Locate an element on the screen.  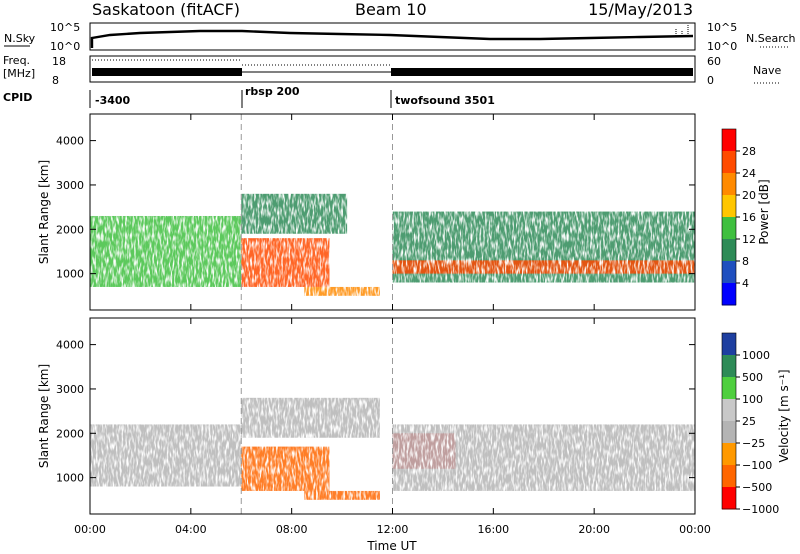
nsky-panel: N.Sky 10^5 10^0 10^5 10^0 N.Search is located at coordinates (400, 37).